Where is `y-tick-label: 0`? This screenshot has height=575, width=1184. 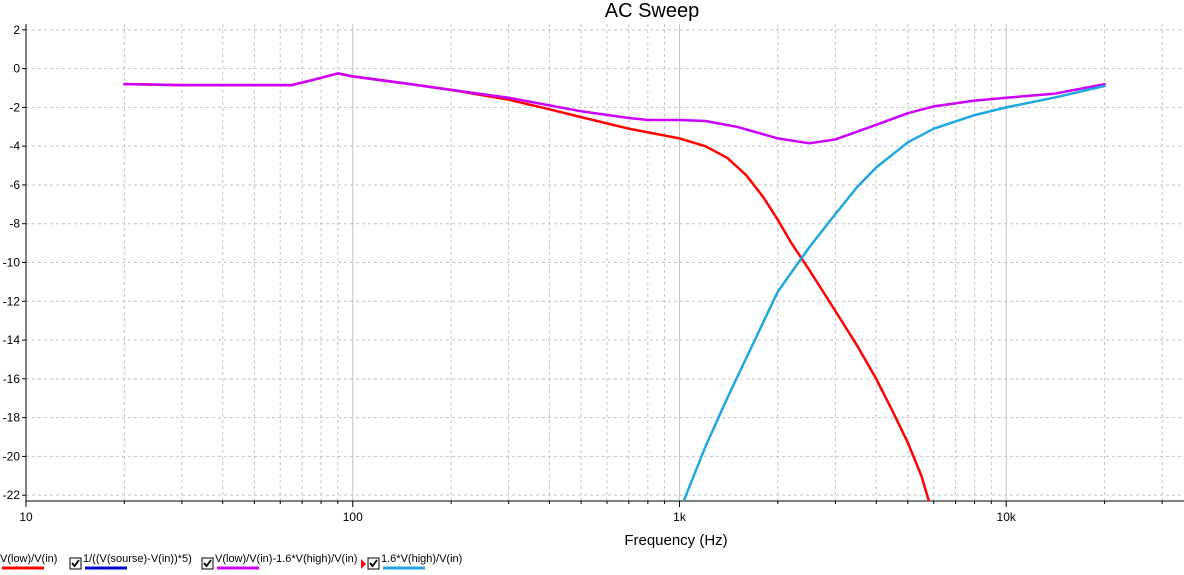
y-tick-label: 0 is located at coordinates (16, 69).